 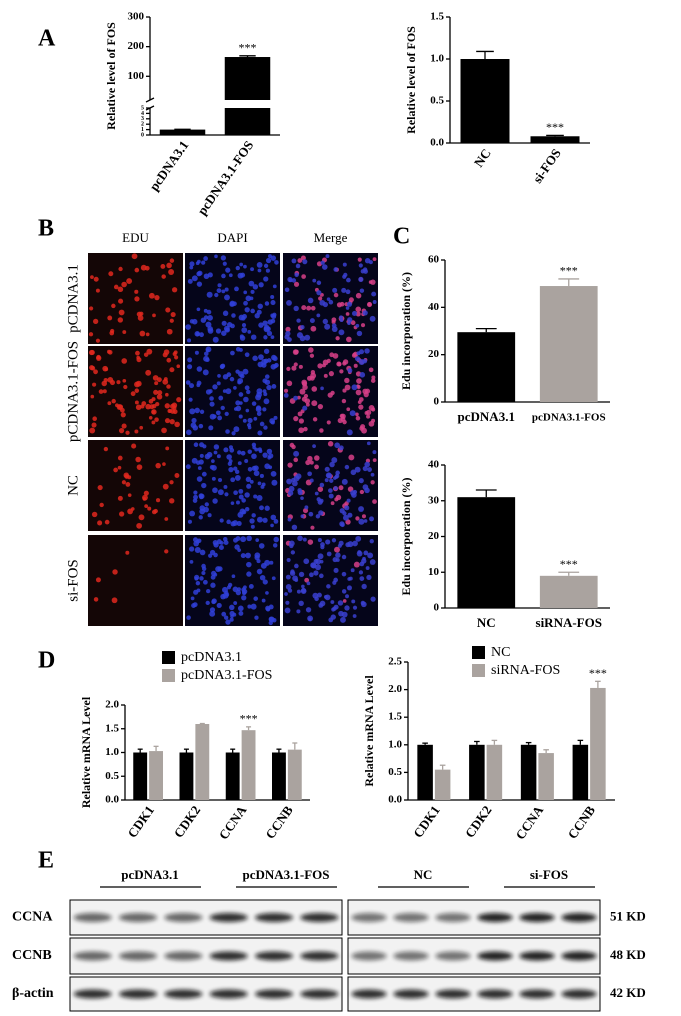 What do you see at coordinates (529, 822) in the screenshot?
I see `x-tick-label: CCNA` at bounding box center [529, 822].